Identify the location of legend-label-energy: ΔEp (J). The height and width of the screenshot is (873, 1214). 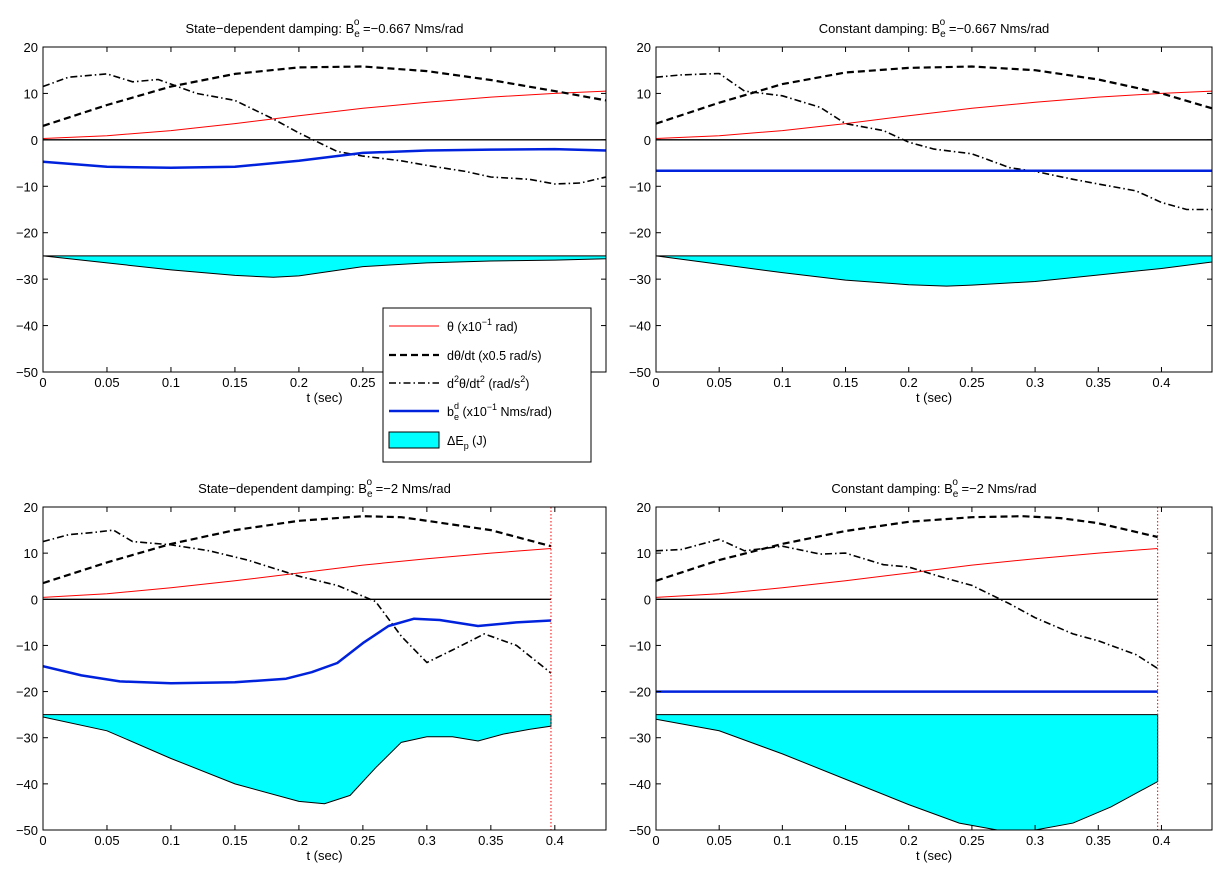
(467, 442).